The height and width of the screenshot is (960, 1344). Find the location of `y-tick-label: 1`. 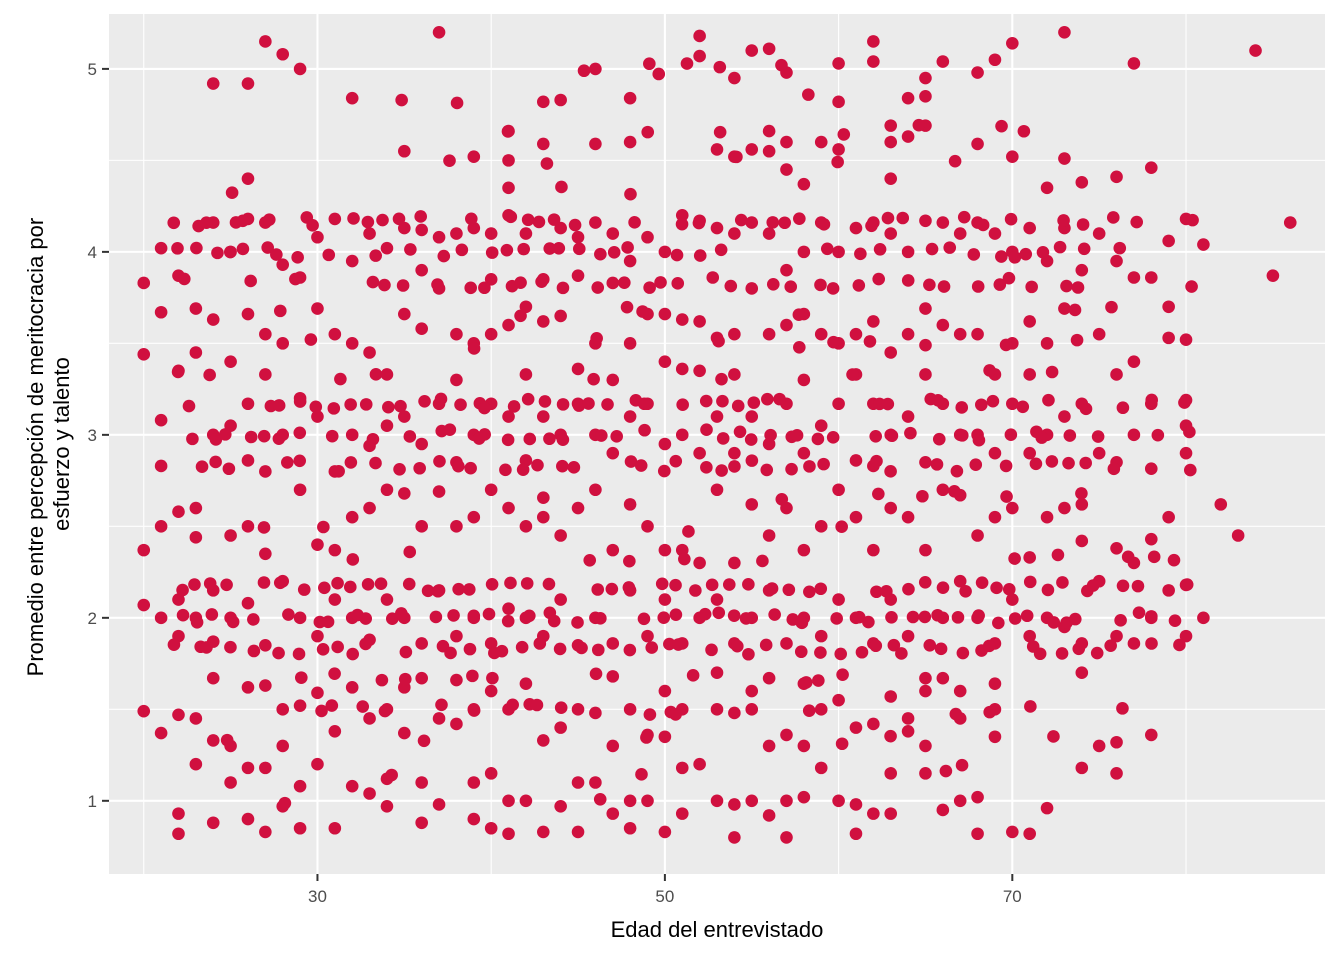

y-tick-label: 1 is located at coordinates (92, 801).